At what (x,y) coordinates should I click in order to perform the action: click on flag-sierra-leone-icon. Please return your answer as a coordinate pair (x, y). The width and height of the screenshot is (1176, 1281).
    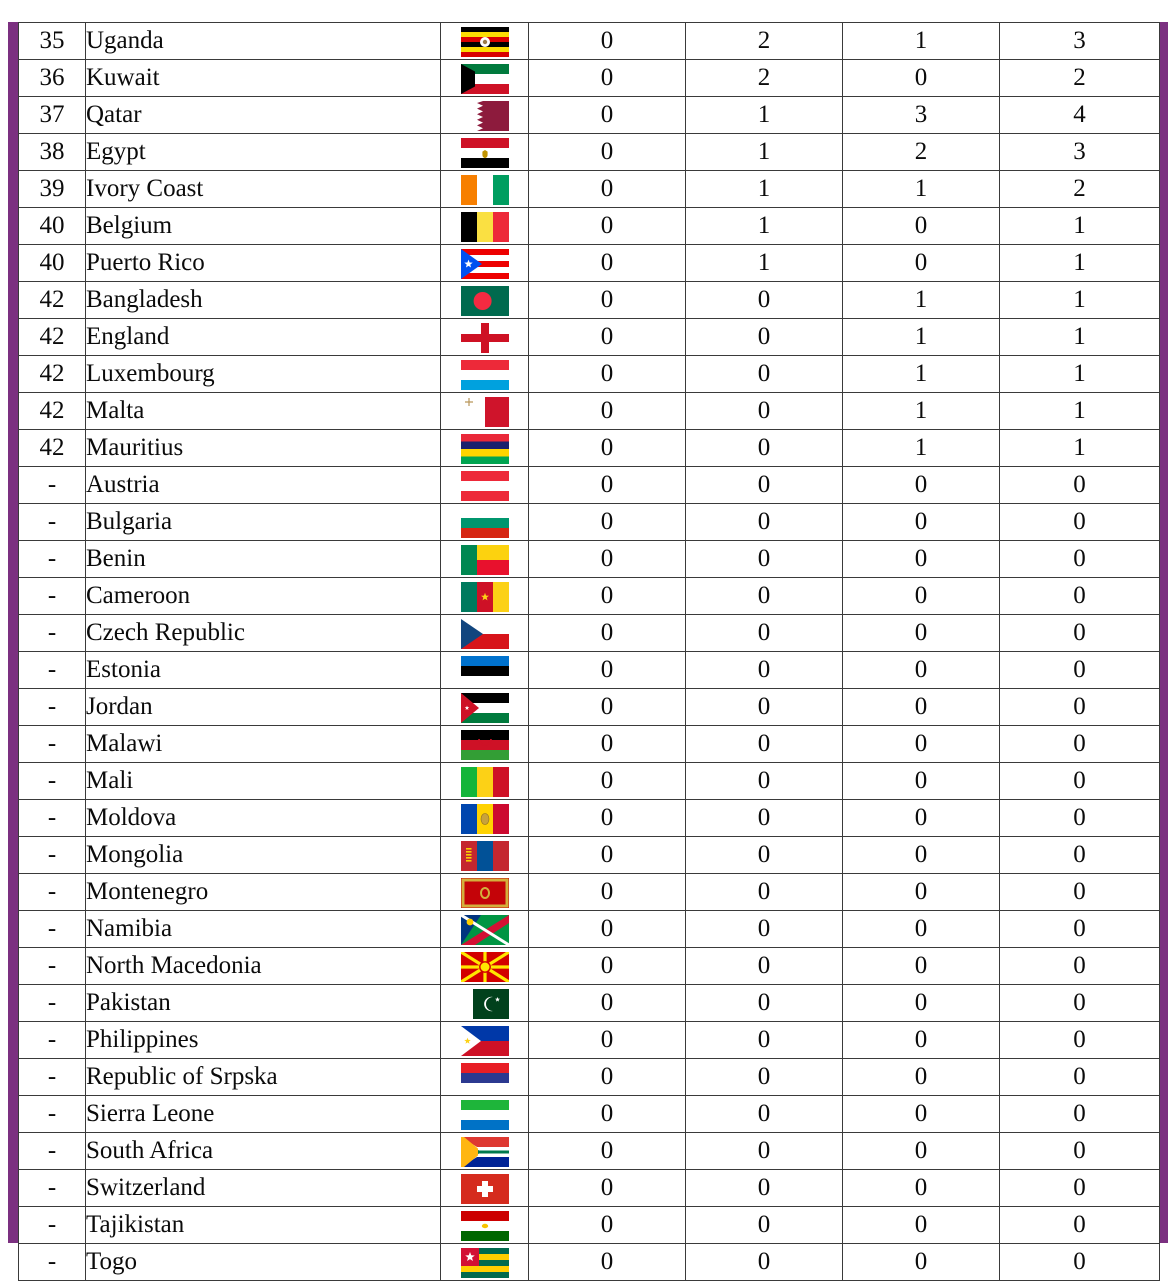
    Looking at the image, I should click on (484, 1114).